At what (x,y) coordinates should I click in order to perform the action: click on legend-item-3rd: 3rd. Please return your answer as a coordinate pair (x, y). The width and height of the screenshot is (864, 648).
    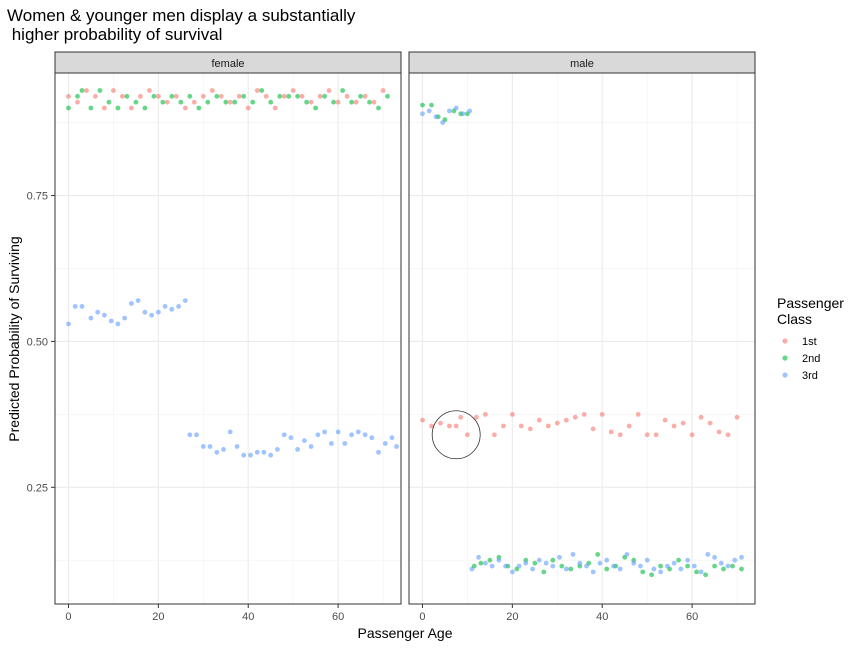
    Looking at the image, I should click on (800, 376).